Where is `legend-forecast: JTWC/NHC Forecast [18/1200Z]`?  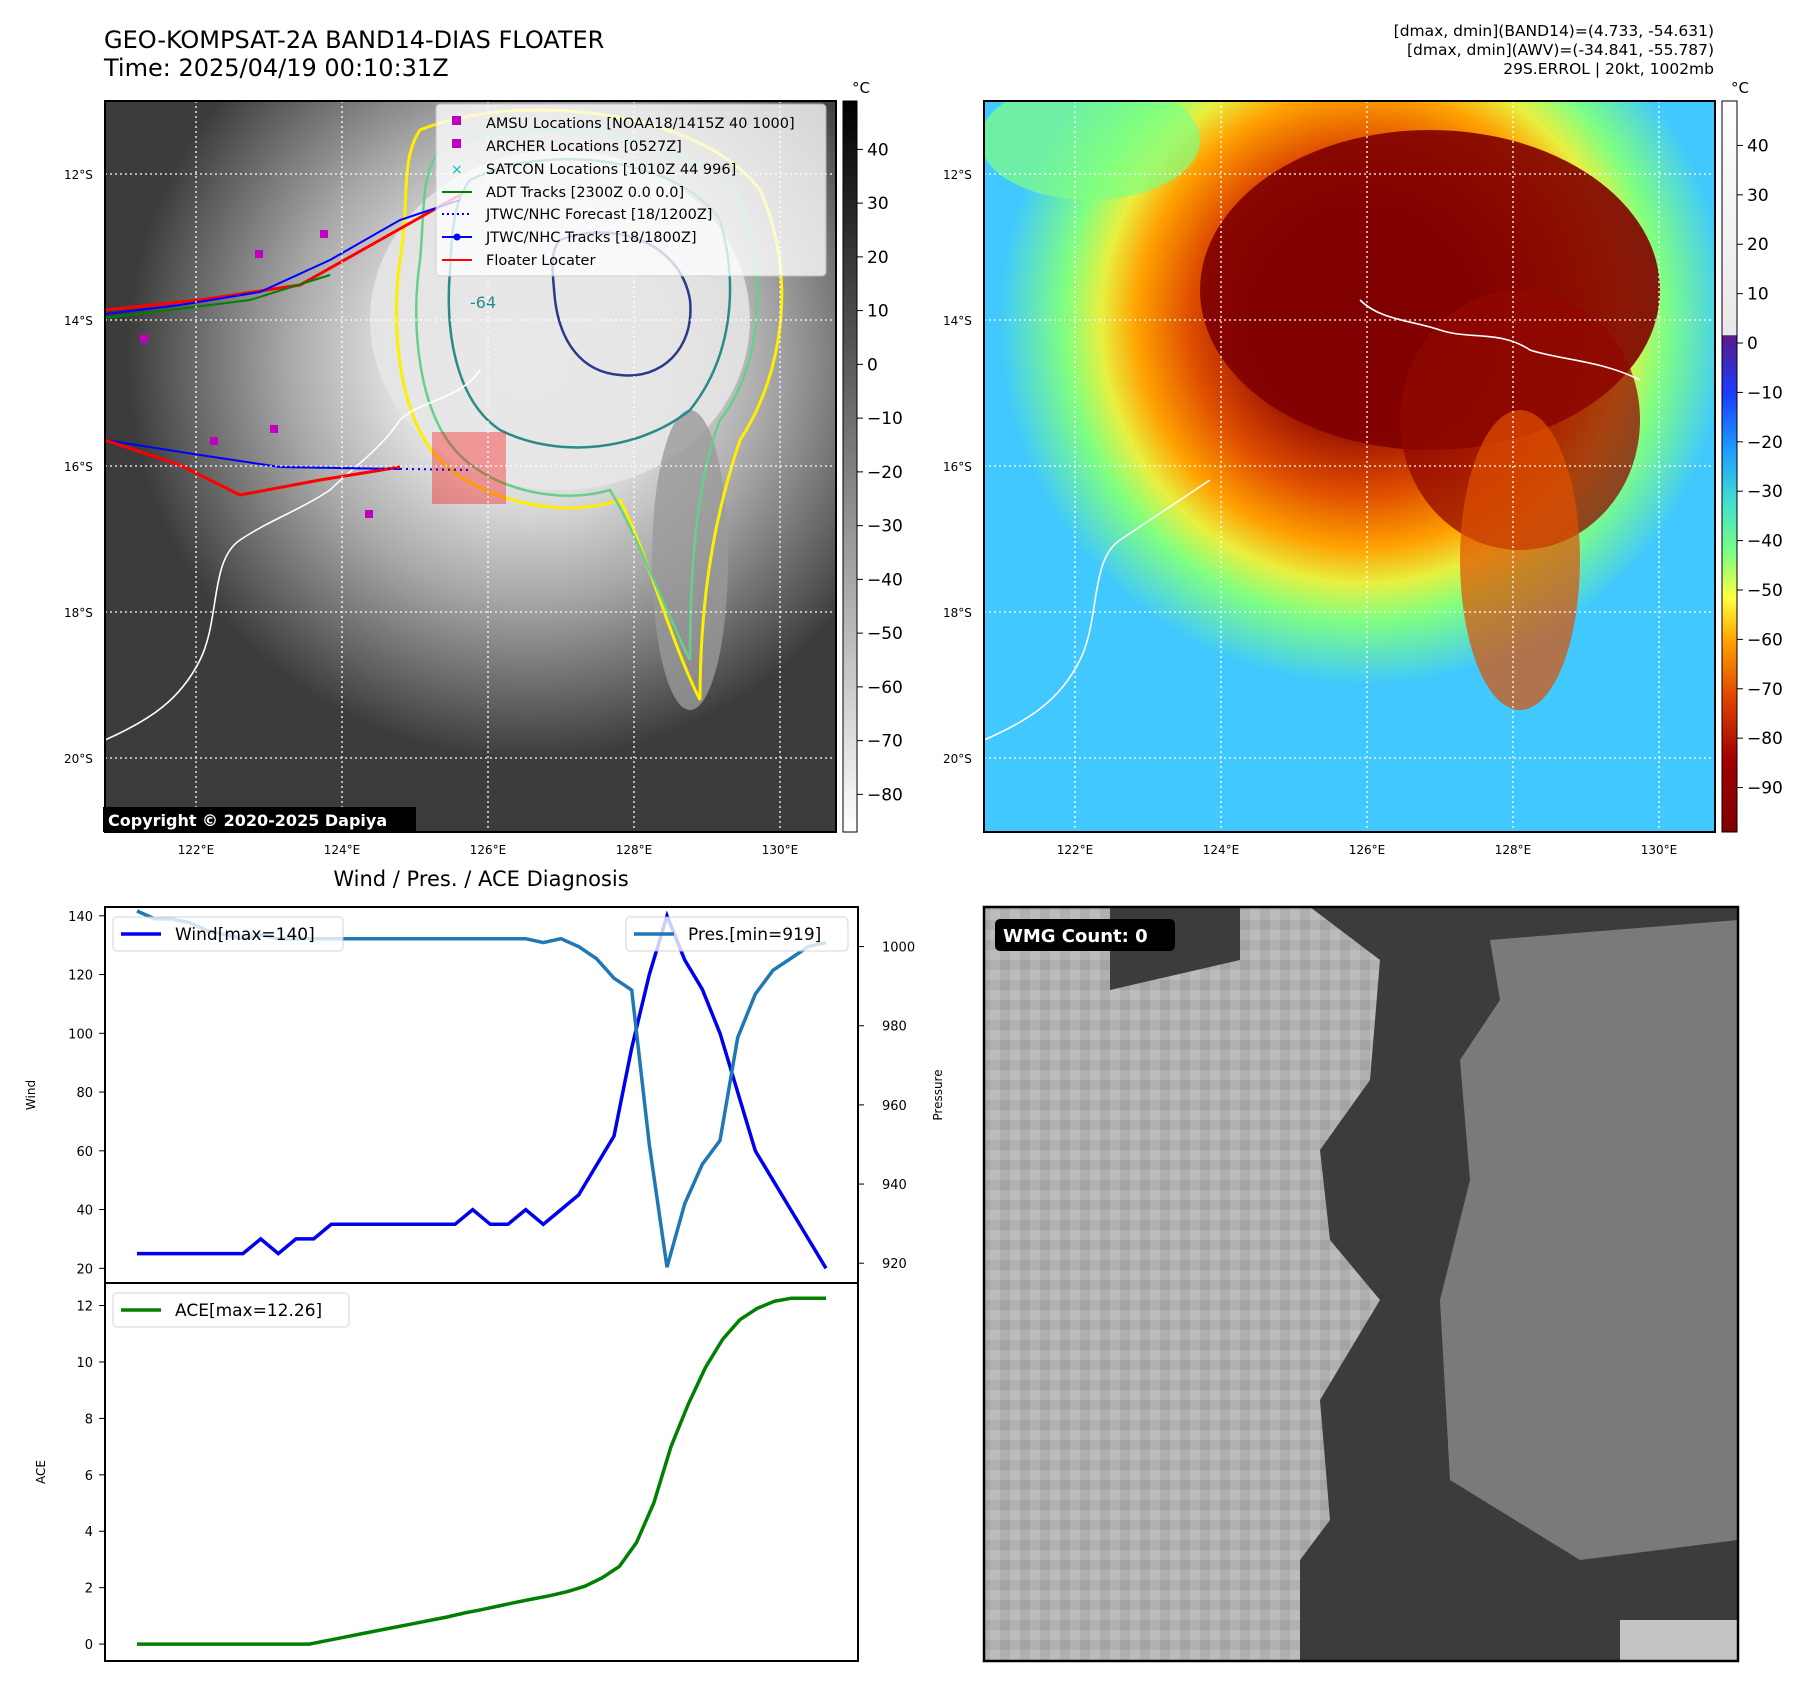 legend-forecast: JTWC/NHC Forecast [18/1200Z] is located at coordinates (598, 215).